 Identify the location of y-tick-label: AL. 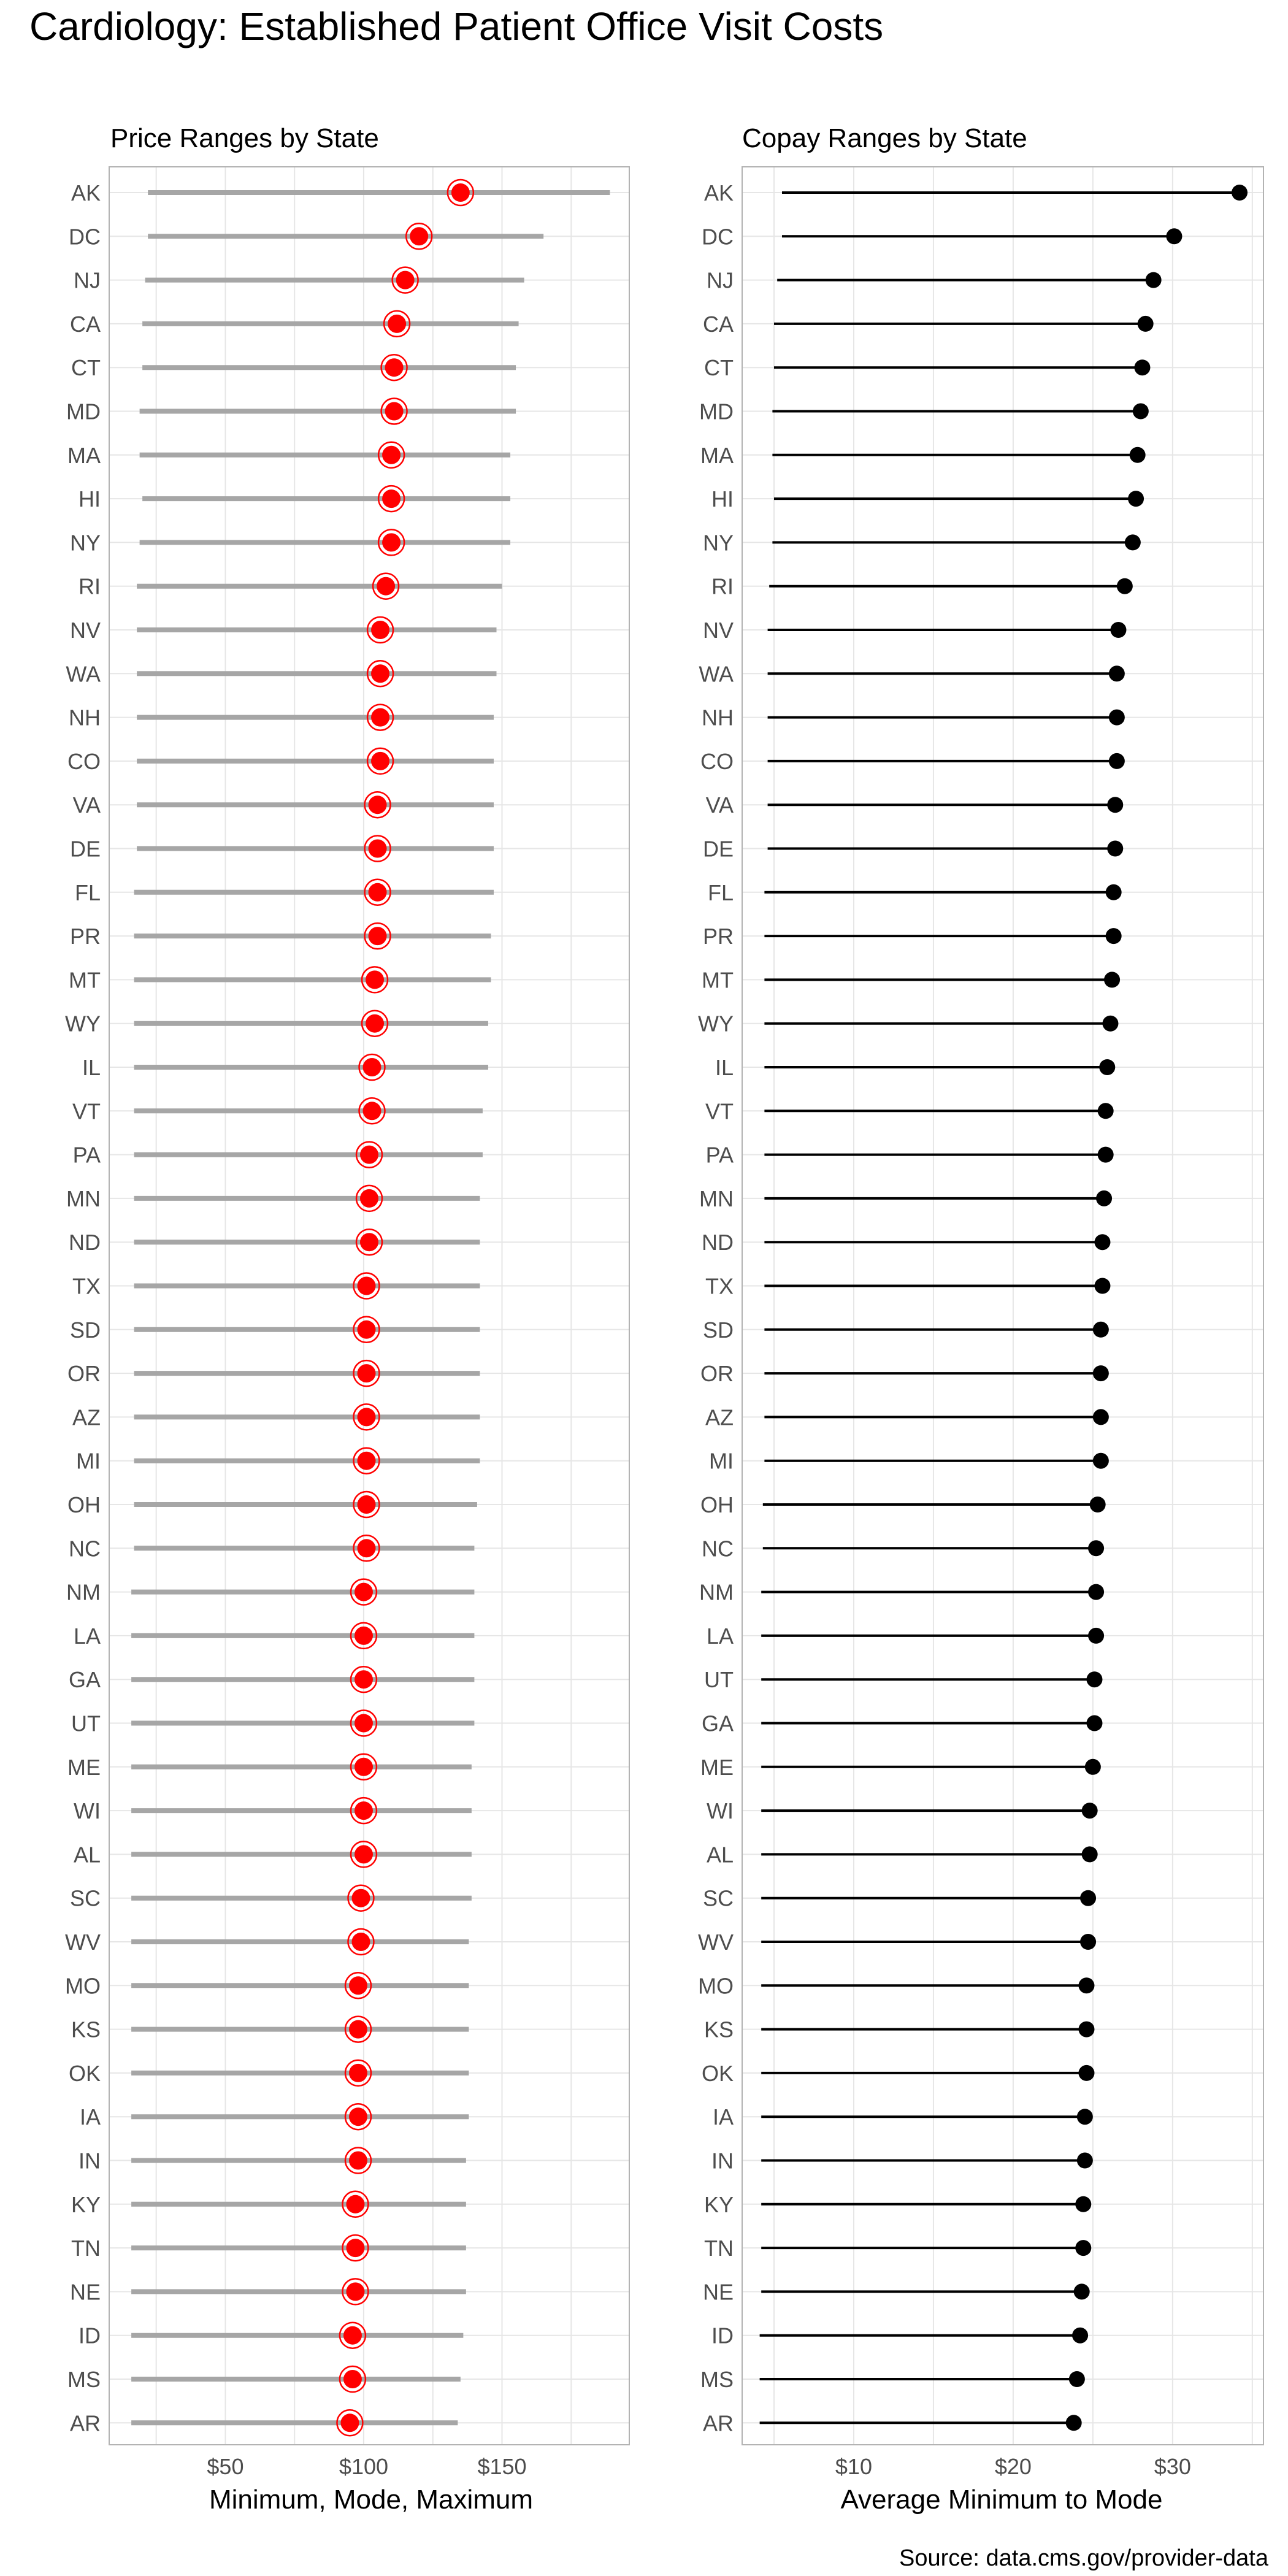
(87, 1854).